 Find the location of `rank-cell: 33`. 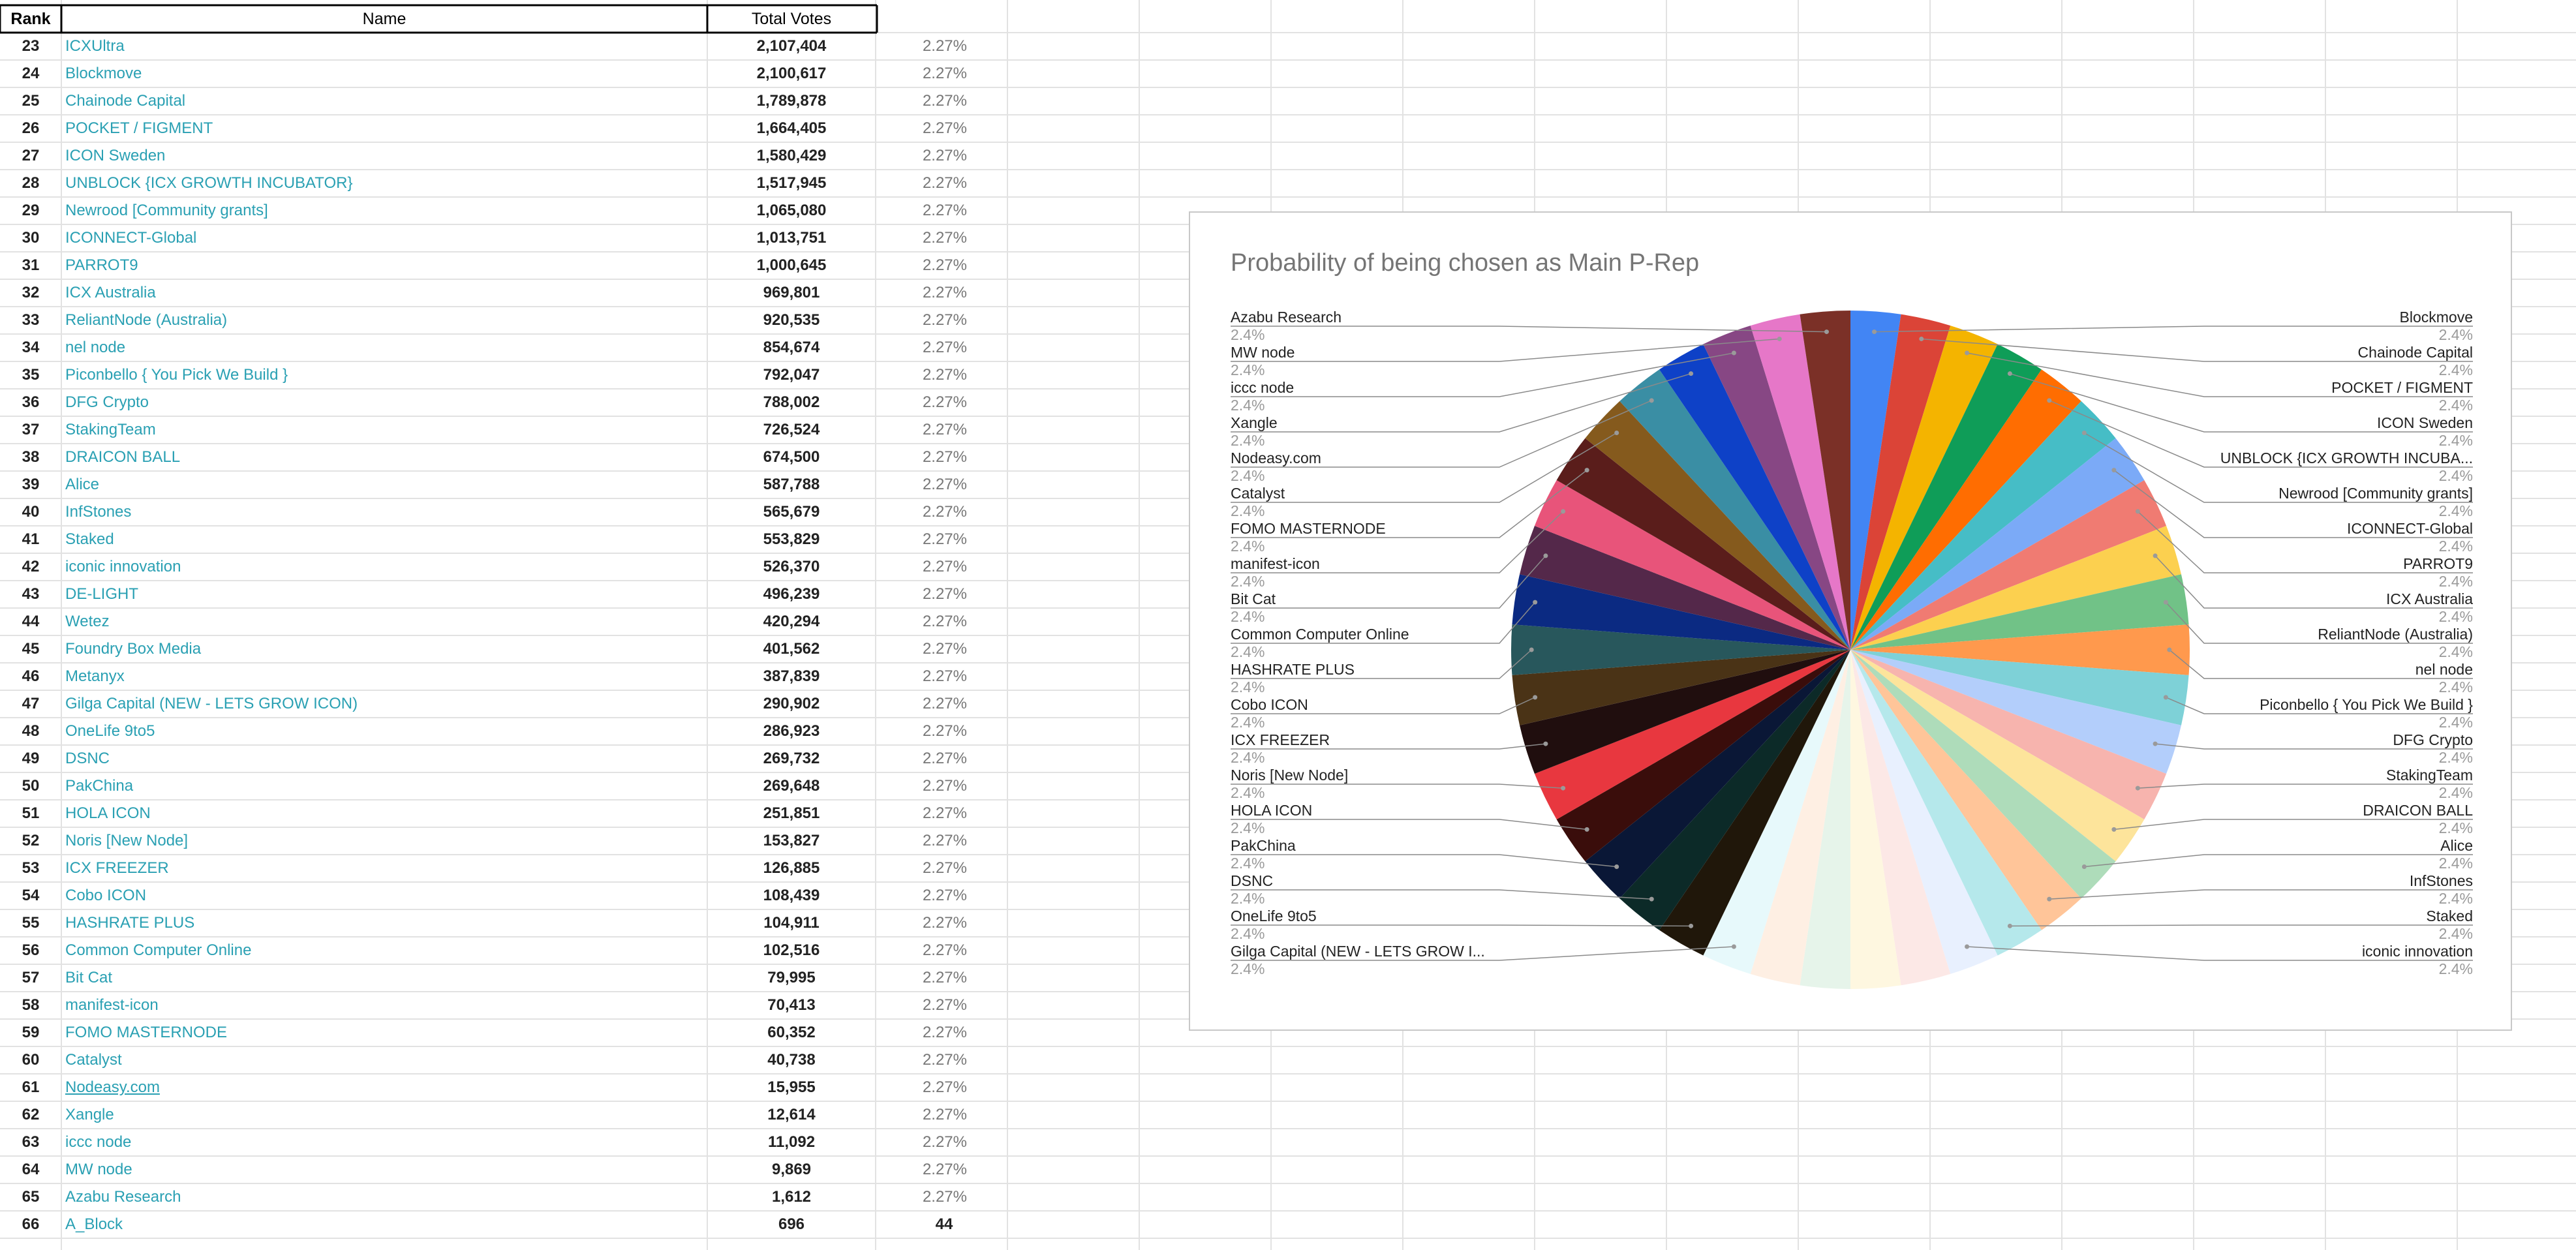

rank-cell: 33 is located at coordinates (31, 320).